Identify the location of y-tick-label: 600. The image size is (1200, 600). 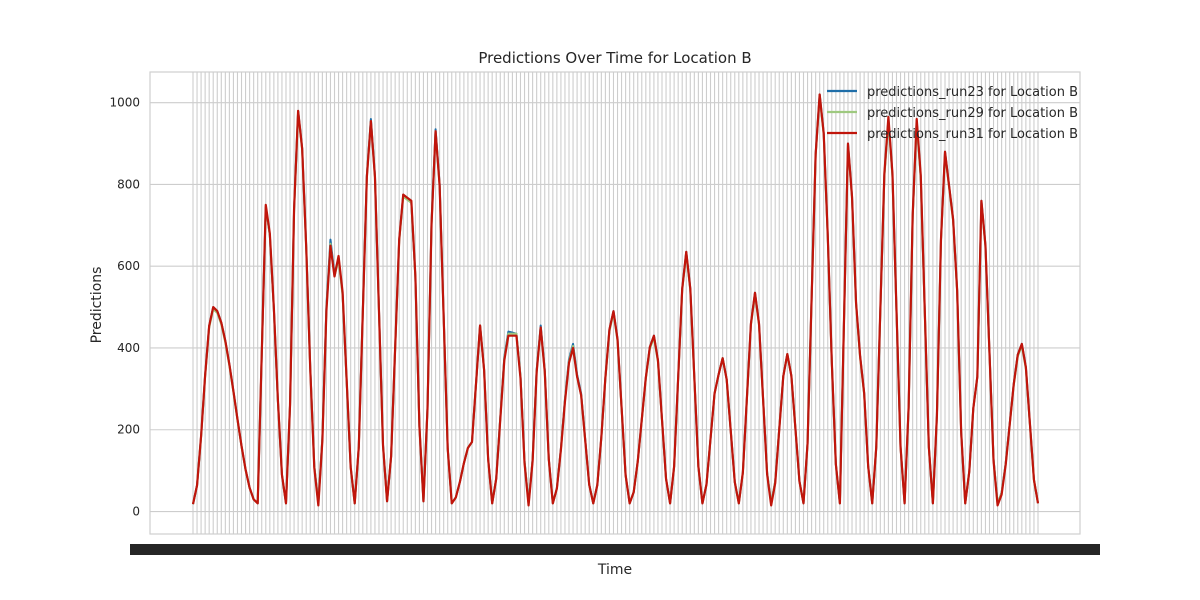
(128, 266).